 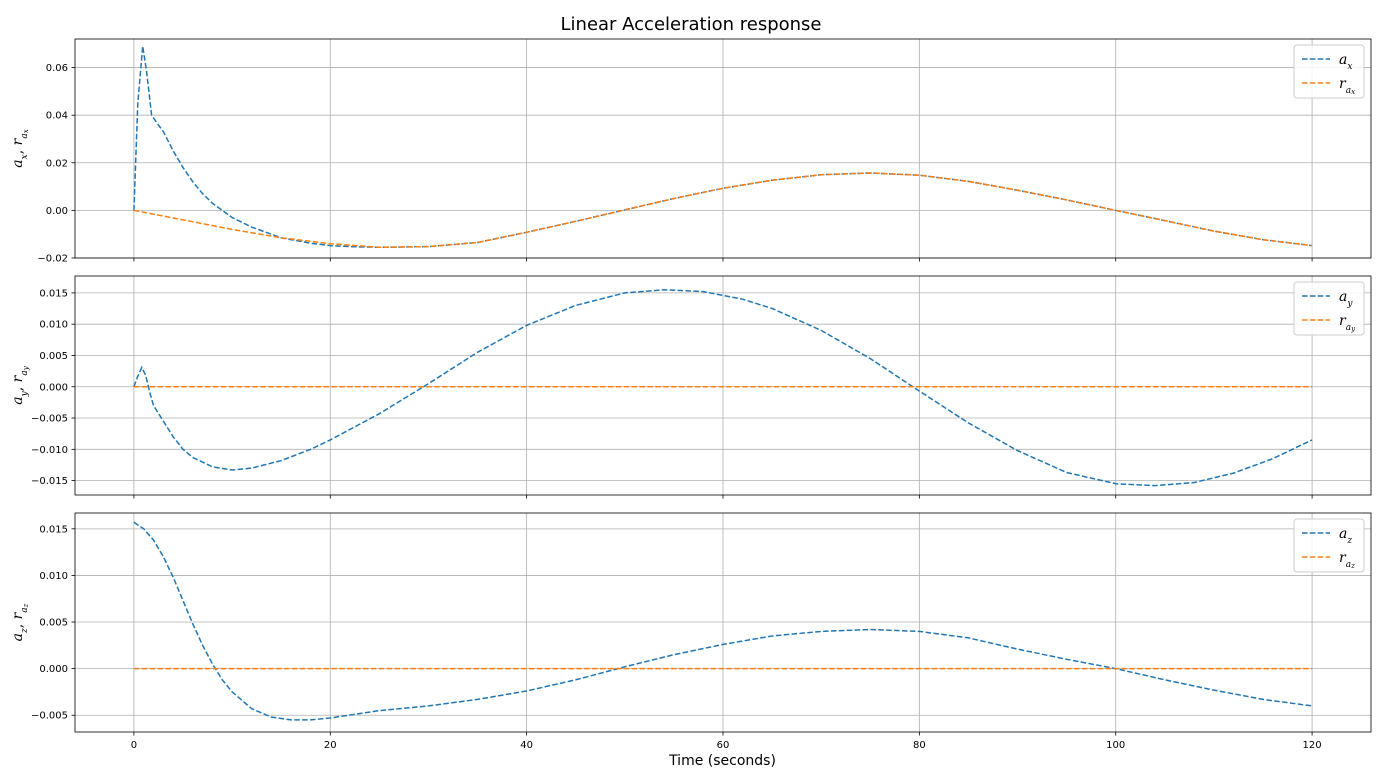 What do you see at coordinates (1329, 308) in the screenshot?
I see `legend: ay ray` at bounding box center [1329, 308].